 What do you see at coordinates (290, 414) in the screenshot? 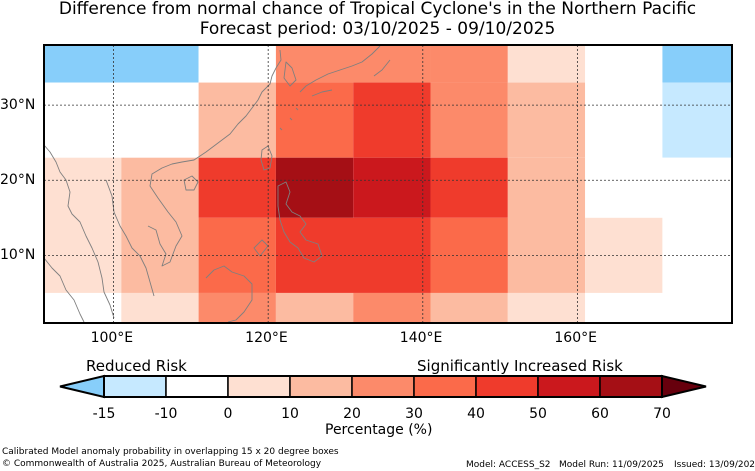
I see `colorbar-tick-label: 10` at bounding box center [290, 414].